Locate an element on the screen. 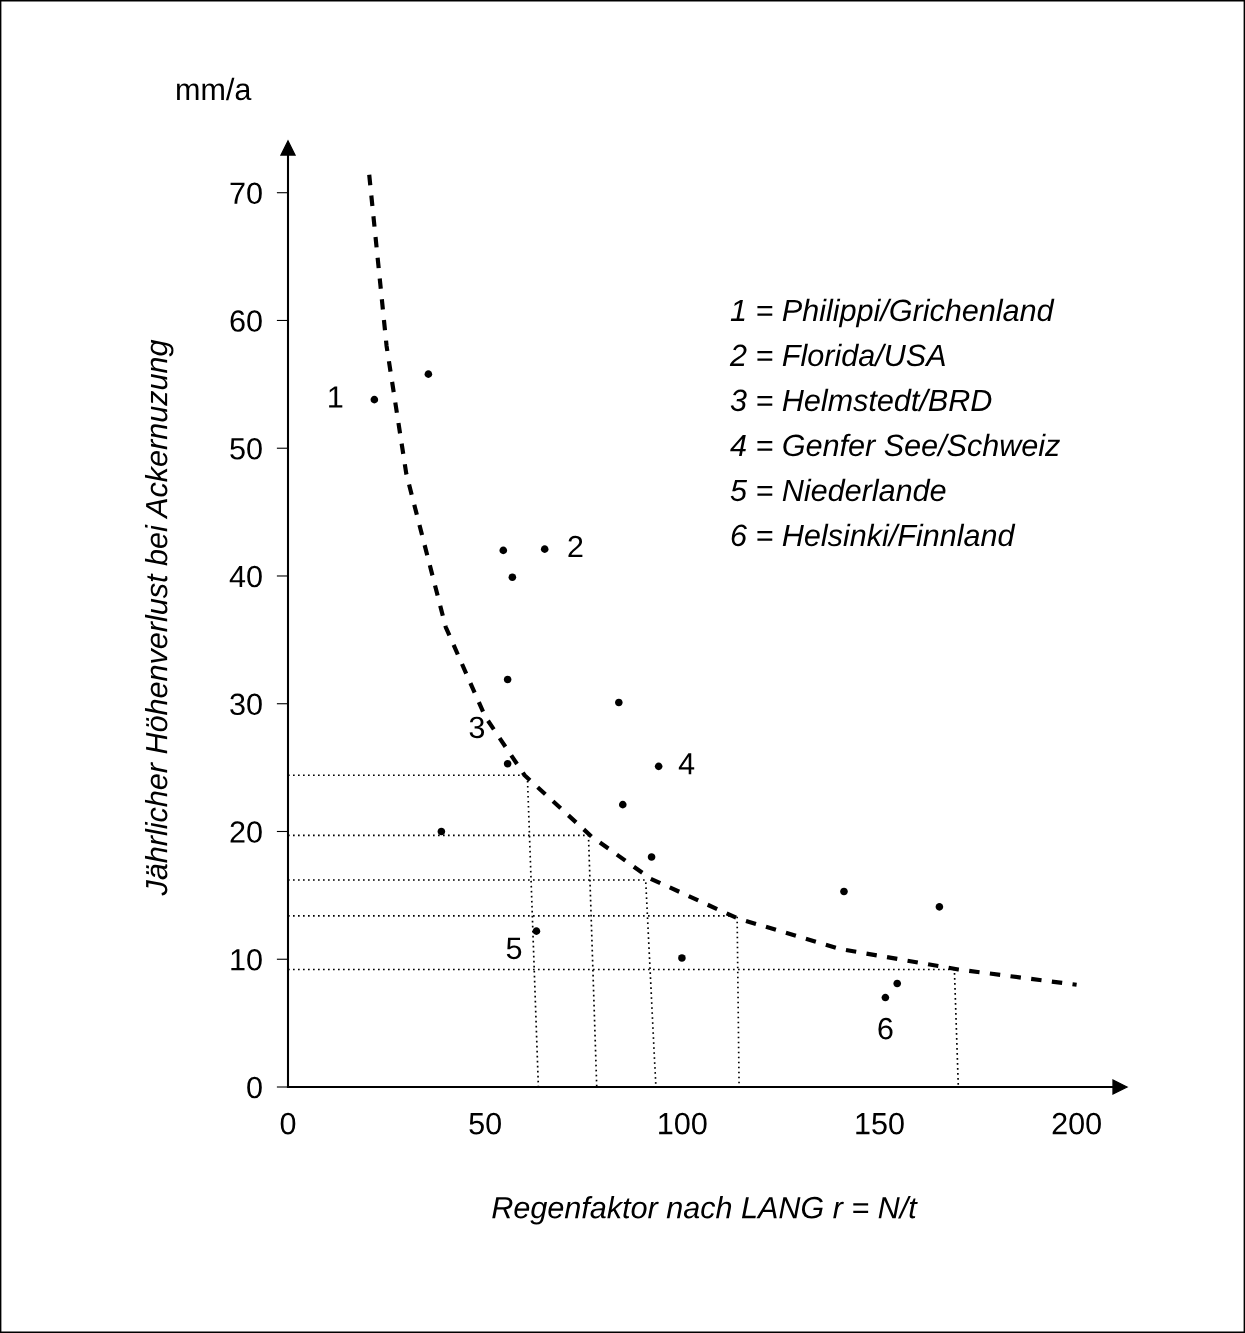  annotation: 2 = Florida/USA is located at coordinates (837, 355).